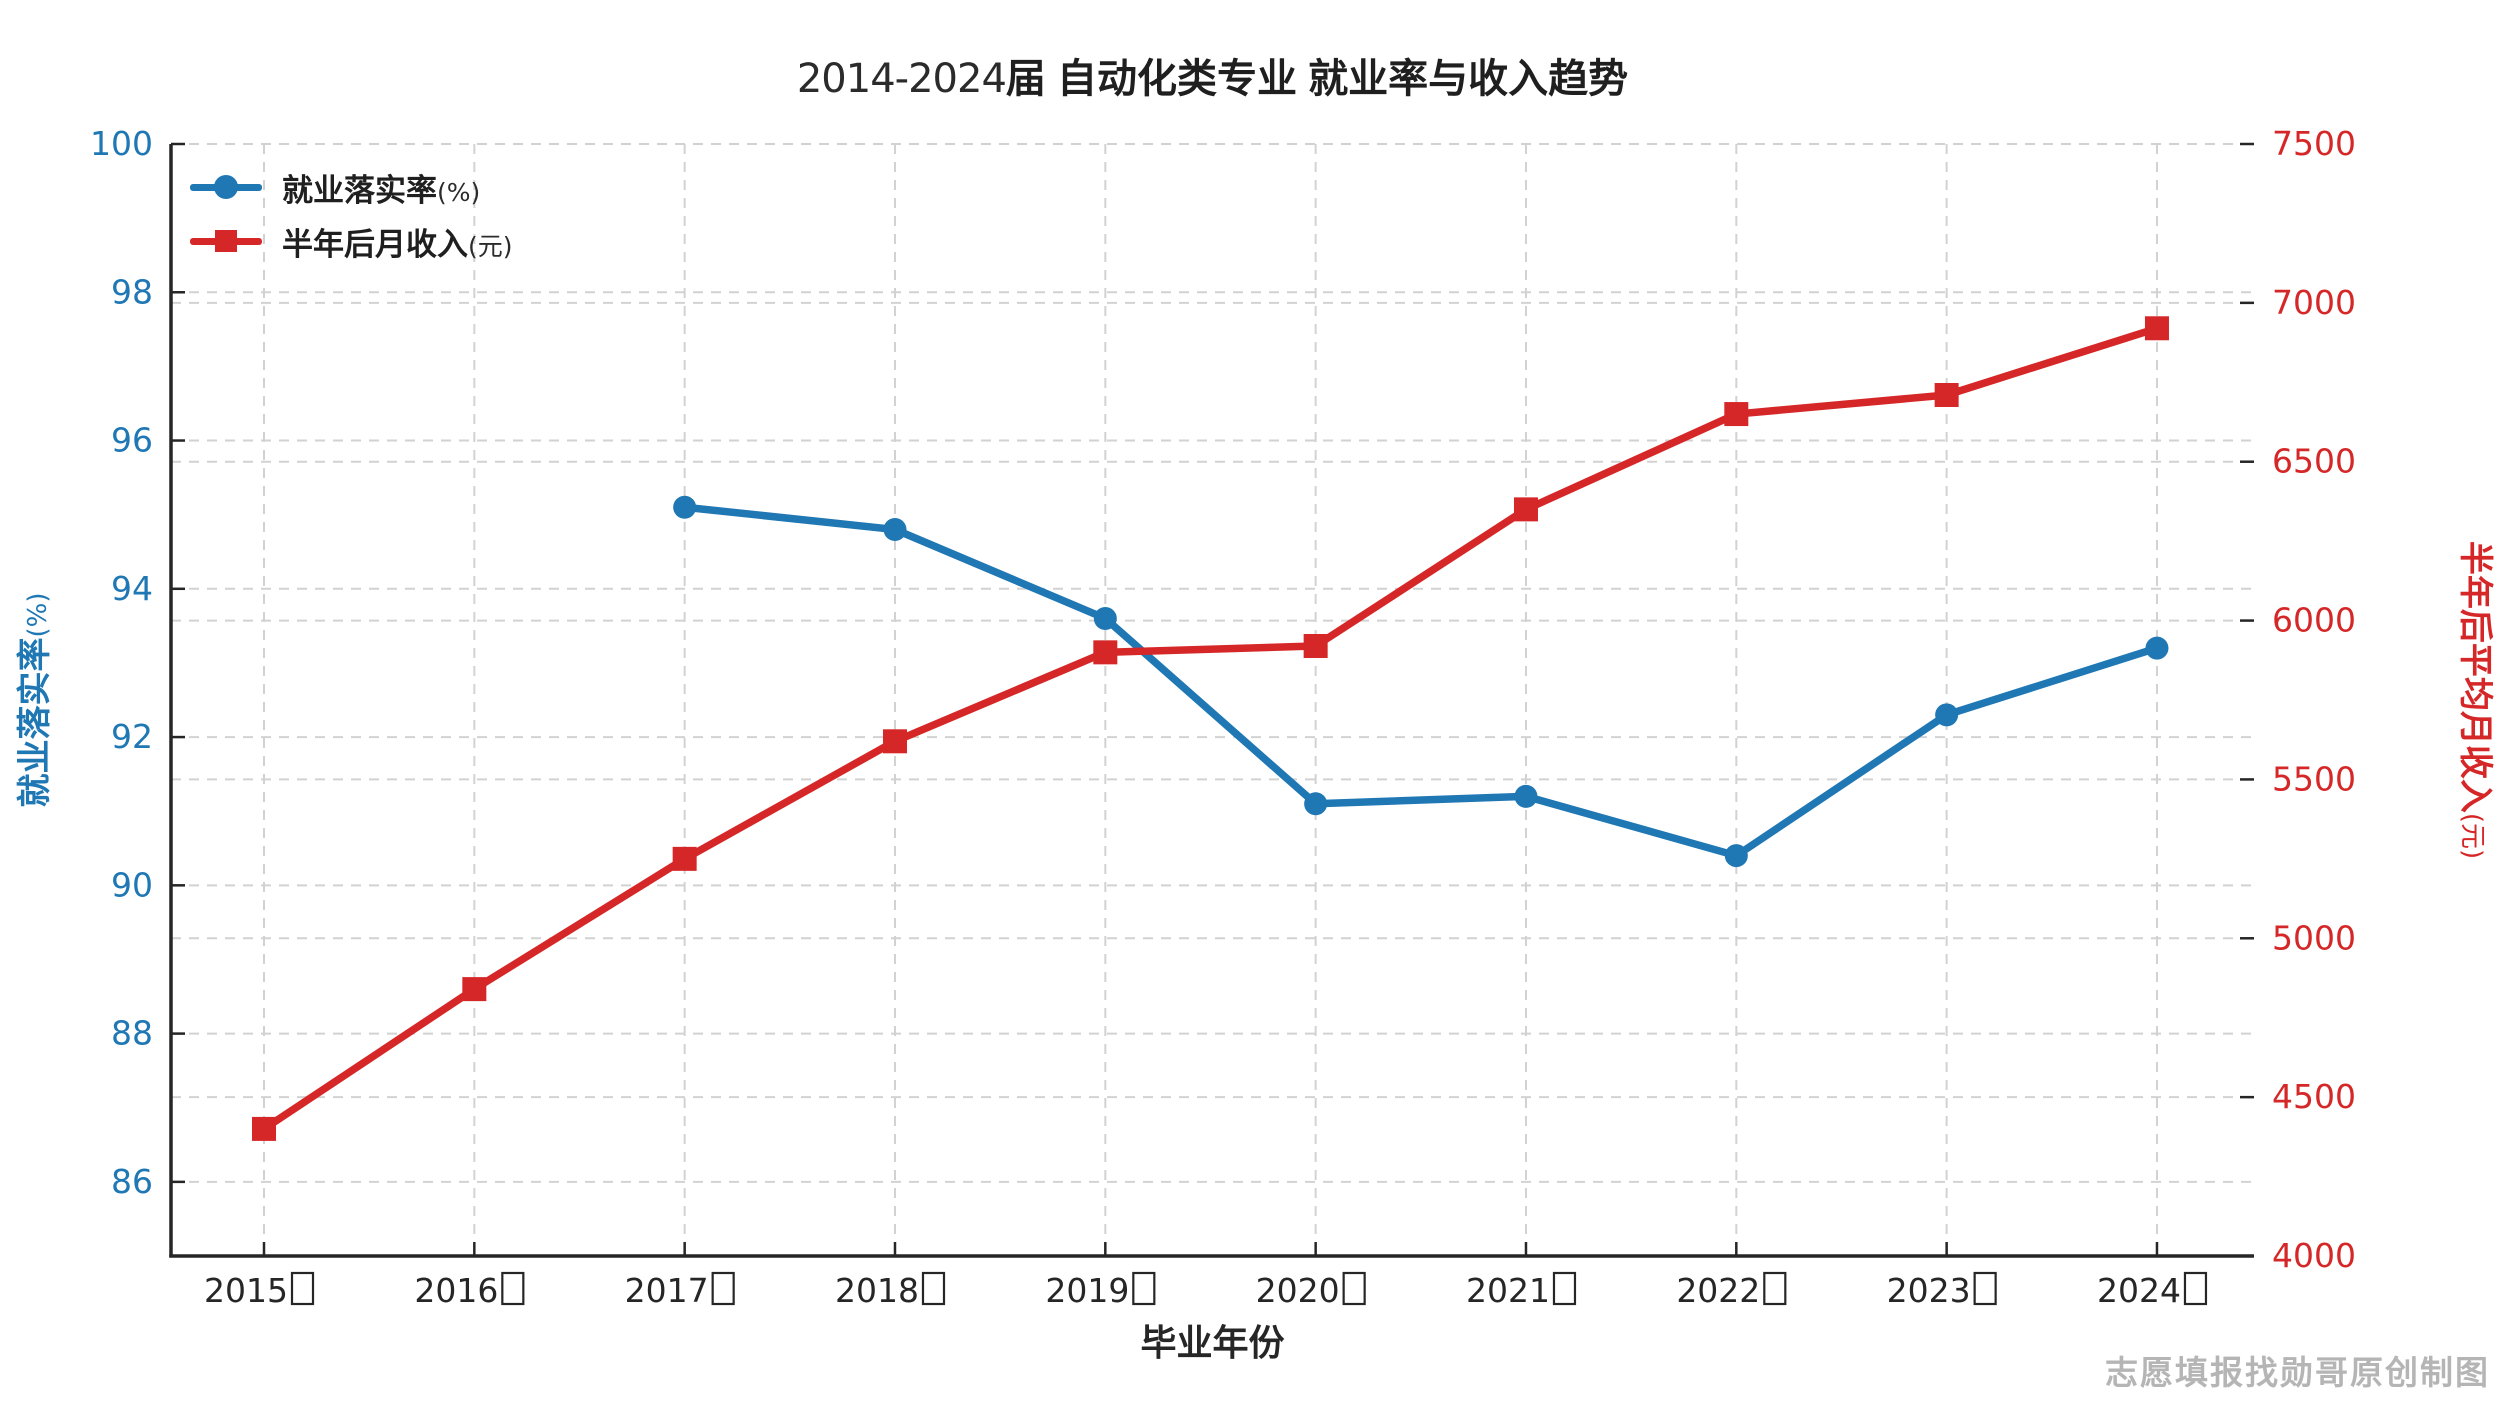  I want to click on right-tick-label: 5000, so click(2314, 937).